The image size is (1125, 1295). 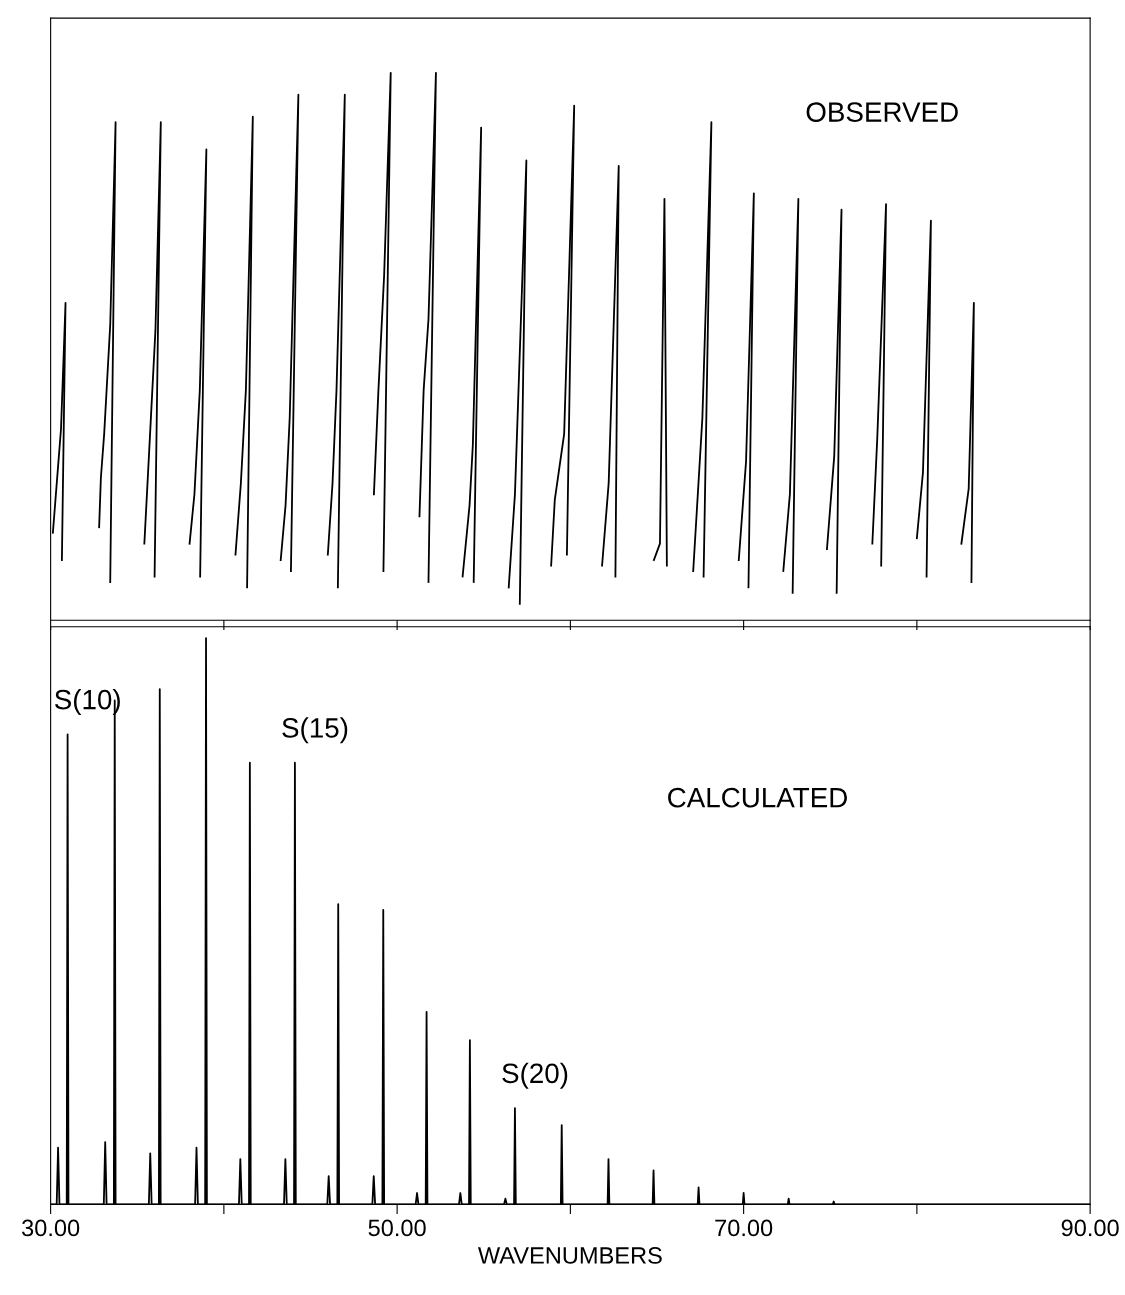 What do you see at coordinates (757, 797) in the screenshot?
I see `annotation: CALCULATED` at bounding box center [757, 797].